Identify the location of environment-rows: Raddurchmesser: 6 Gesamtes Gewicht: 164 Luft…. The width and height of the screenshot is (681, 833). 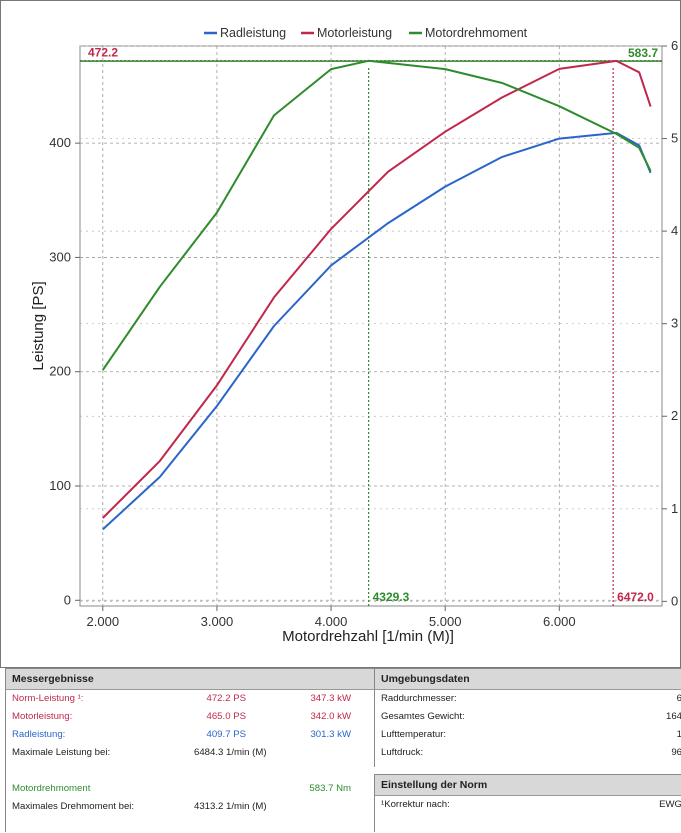
(528, 726).